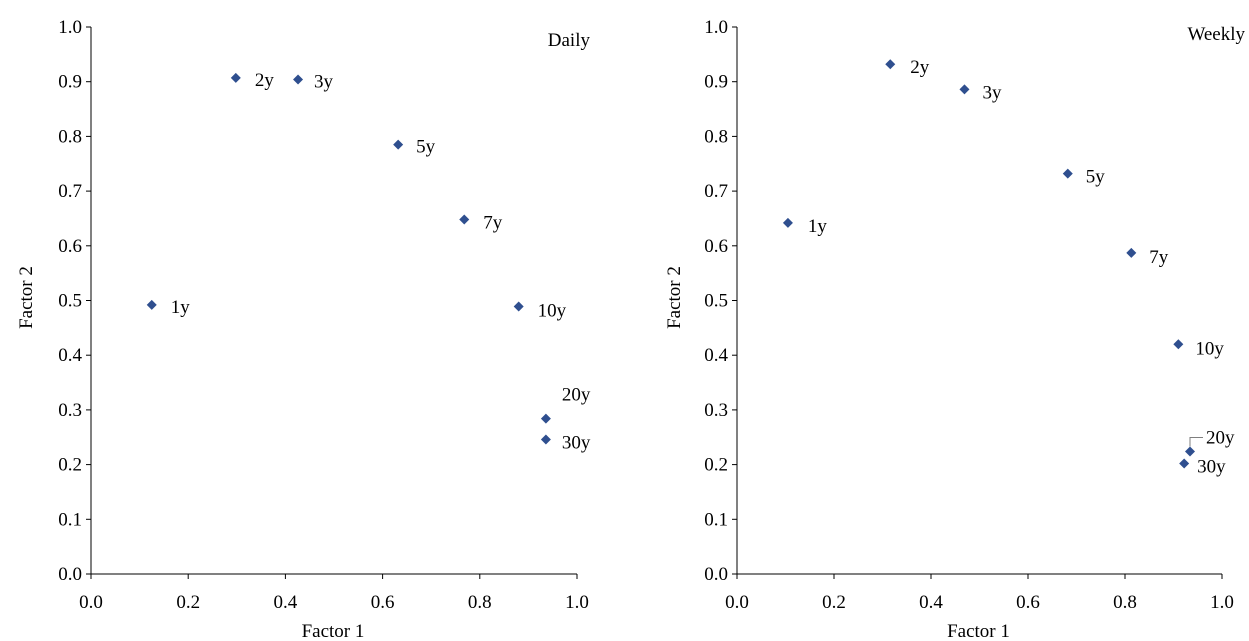 Image resolution: width=1249 pixels, height=641 pixels. What do you see at coordinates (1196, 441) in the screenshot?
I see `label-leader-line` at bounding box center [1196, 441].